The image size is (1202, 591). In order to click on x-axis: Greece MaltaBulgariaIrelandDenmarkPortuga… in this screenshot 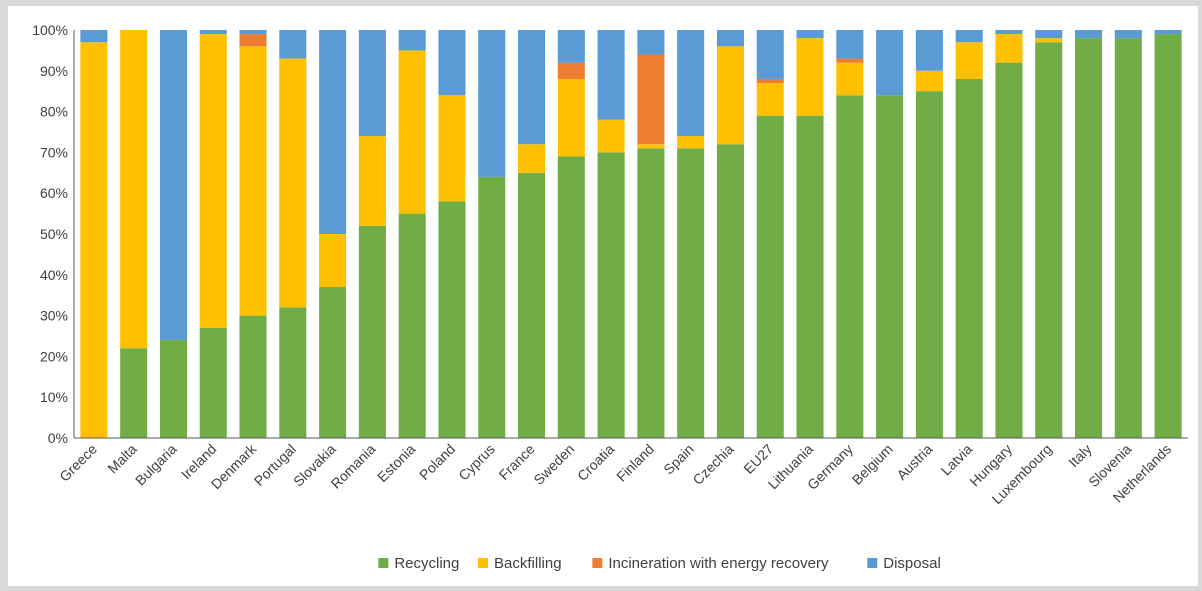, I will do `click(622, 472)`.